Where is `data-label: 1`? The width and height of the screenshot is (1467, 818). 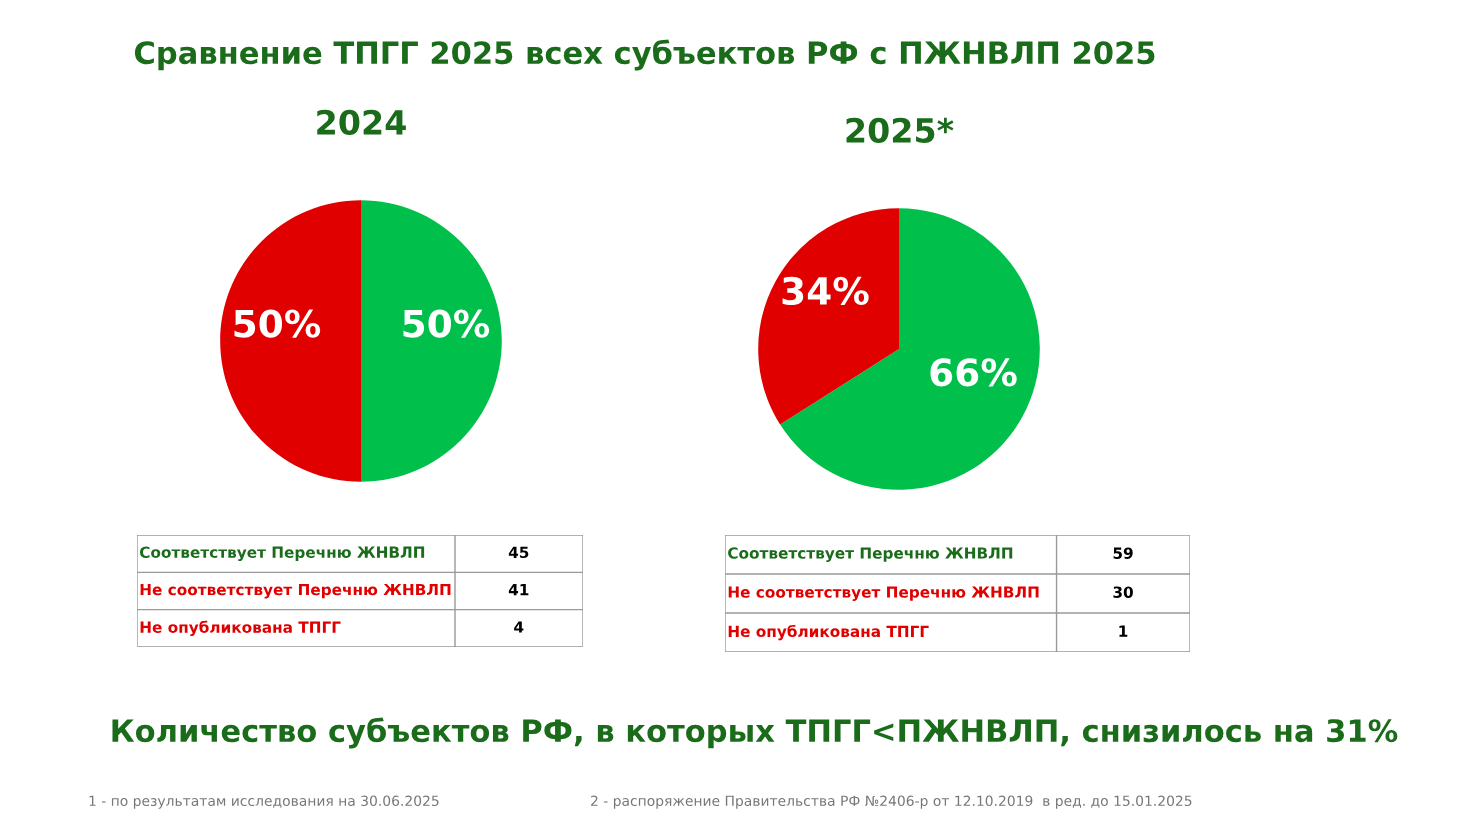 data-label: 1 is located at coordinates (1123, 631).